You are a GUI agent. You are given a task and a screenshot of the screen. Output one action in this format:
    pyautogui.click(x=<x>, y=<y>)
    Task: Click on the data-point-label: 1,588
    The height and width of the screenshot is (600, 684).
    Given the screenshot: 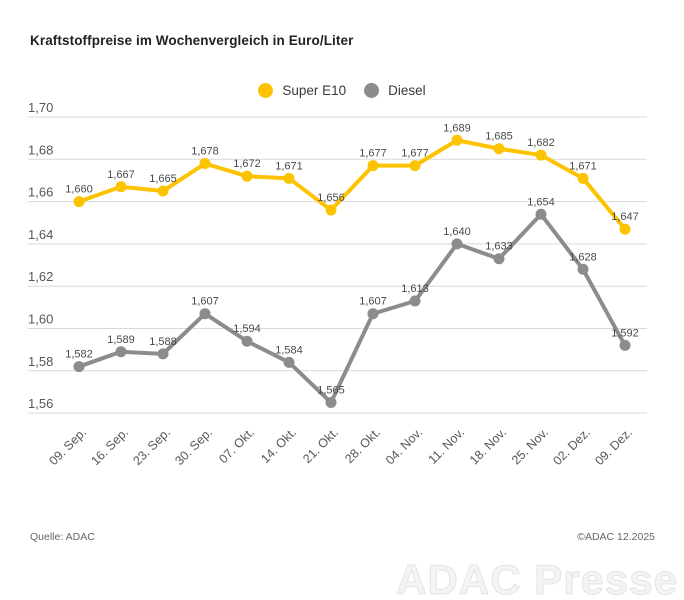 What is the action you would take?
    pyautogui.click(x=163, y=342)
    